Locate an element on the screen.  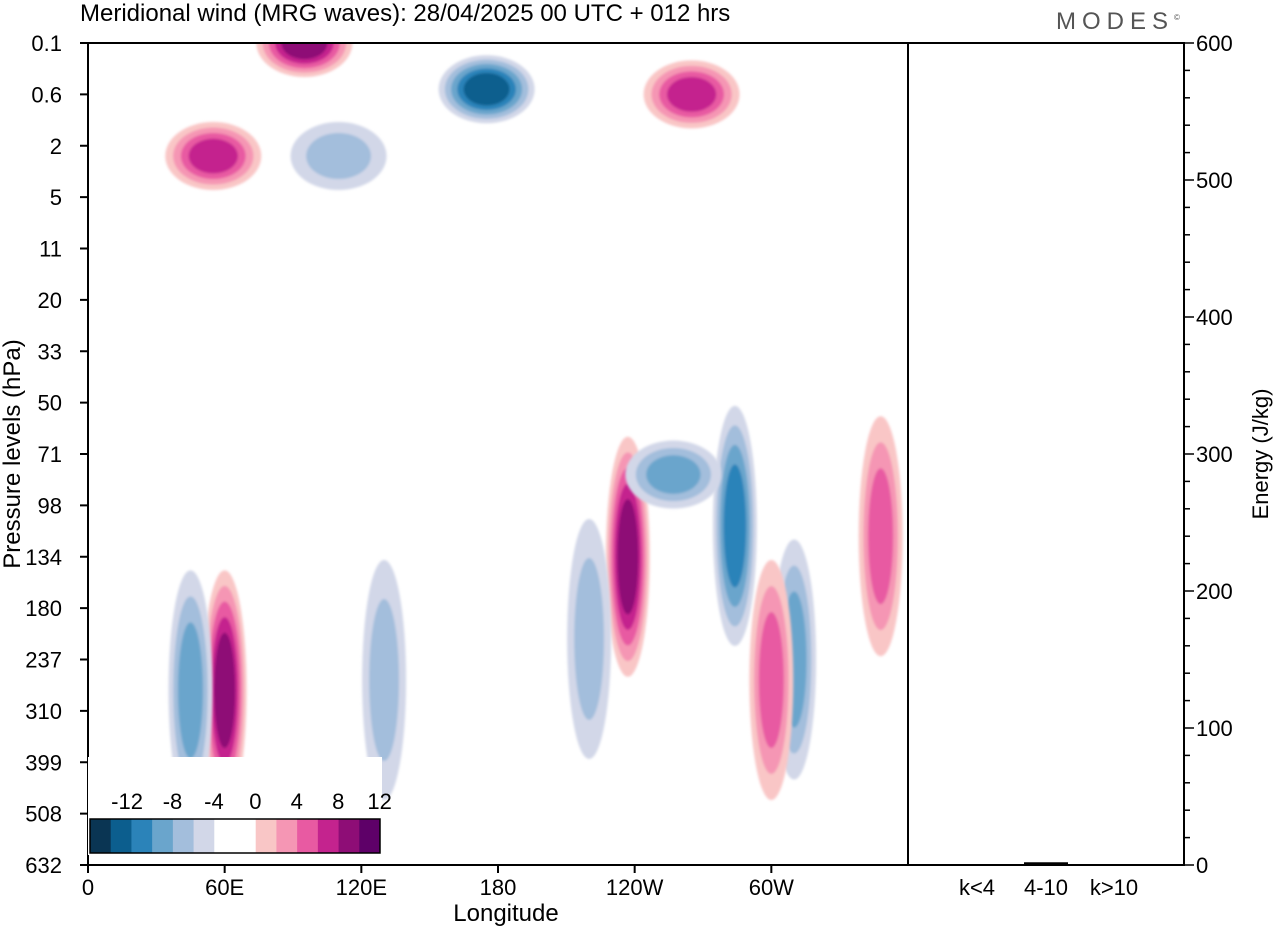
colorbar-frame is located at coordinates (235, 836).